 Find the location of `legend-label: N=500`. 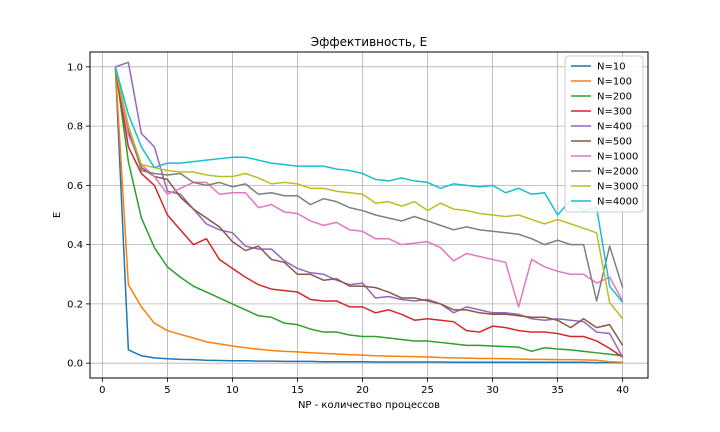

legend-label: N=500 is located at coordinates (614, 142).